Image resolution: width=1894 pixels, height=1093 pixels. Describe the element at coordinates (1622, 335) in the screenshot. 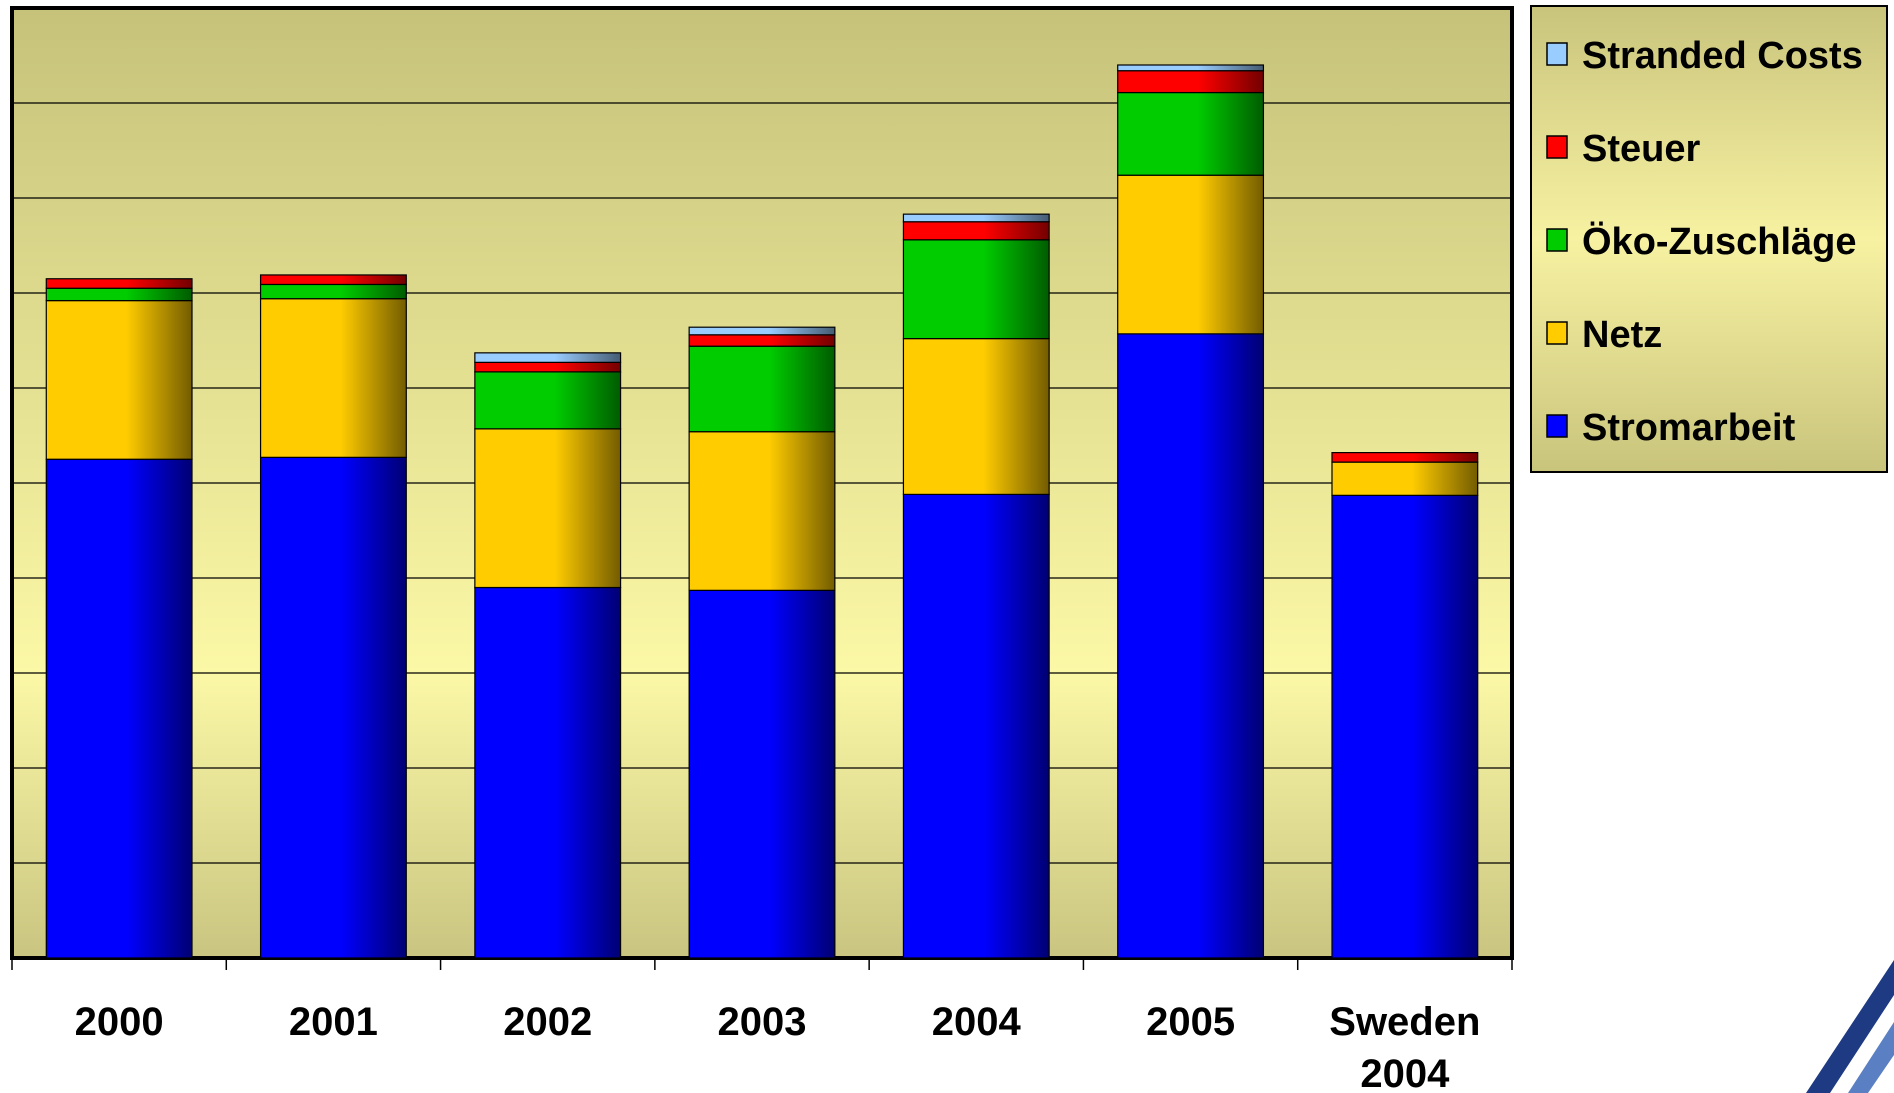

I see `legend-label: Netz` at that location.